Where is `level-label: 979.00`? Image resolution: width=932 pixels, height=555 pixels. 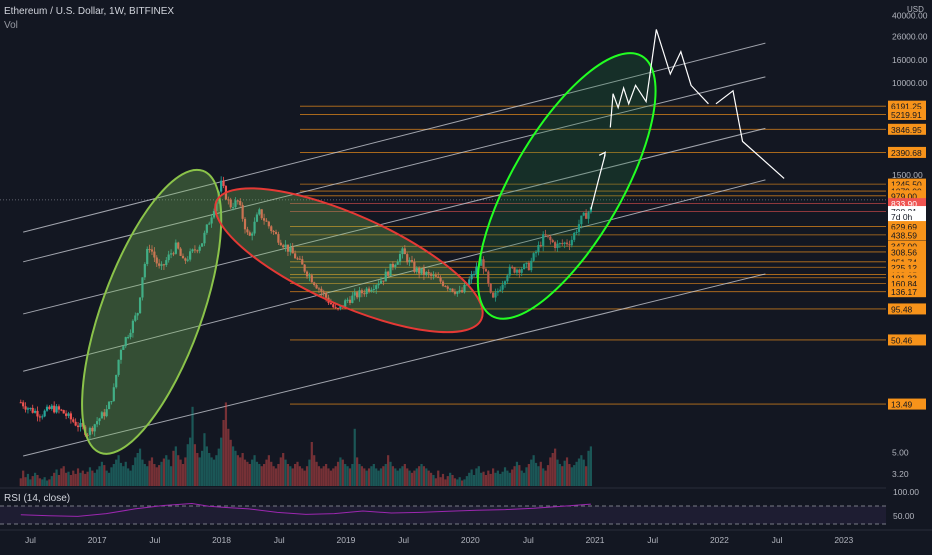
level-label: 979.00 is located at coordinates (904, 196).